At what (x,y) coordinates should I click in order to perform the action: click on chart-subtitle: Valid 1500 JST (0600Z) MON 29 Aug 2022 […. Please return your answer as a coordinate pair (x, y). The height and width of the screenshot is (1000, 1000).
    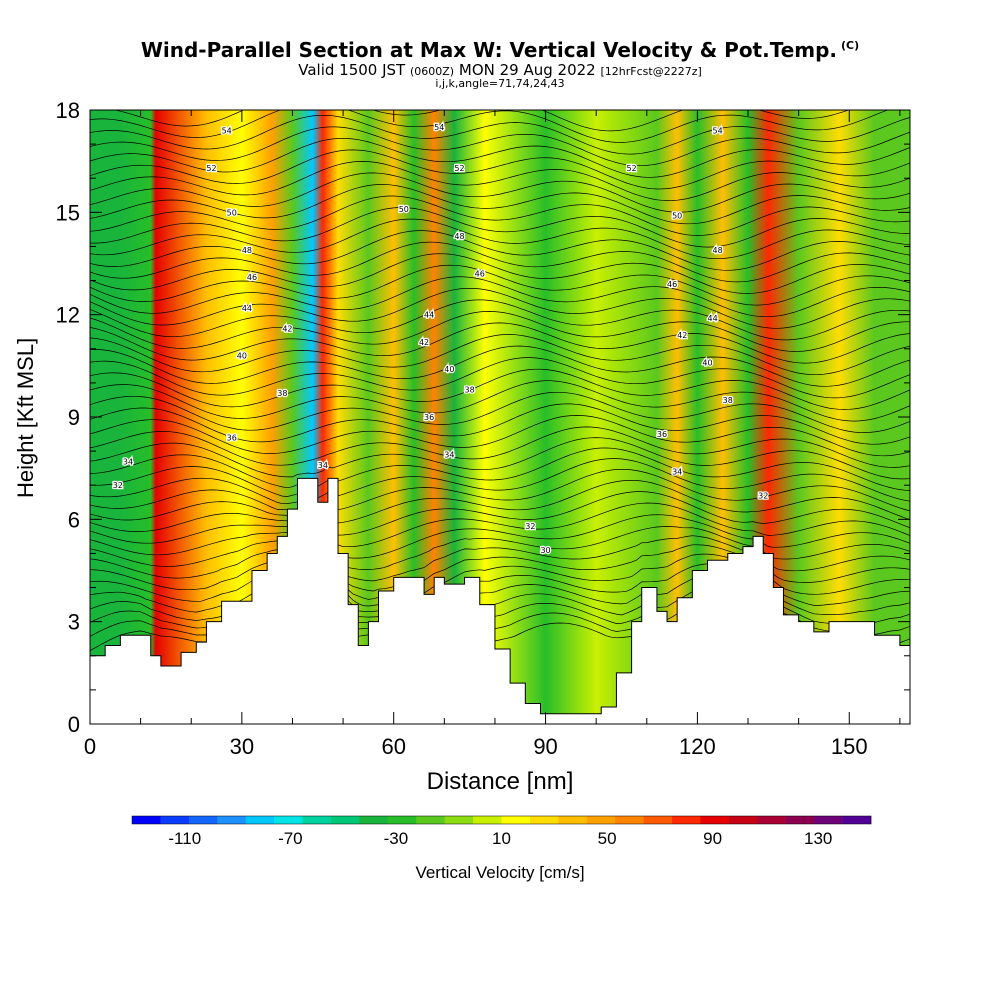
    Looking at the image, I should click on (500, 70).